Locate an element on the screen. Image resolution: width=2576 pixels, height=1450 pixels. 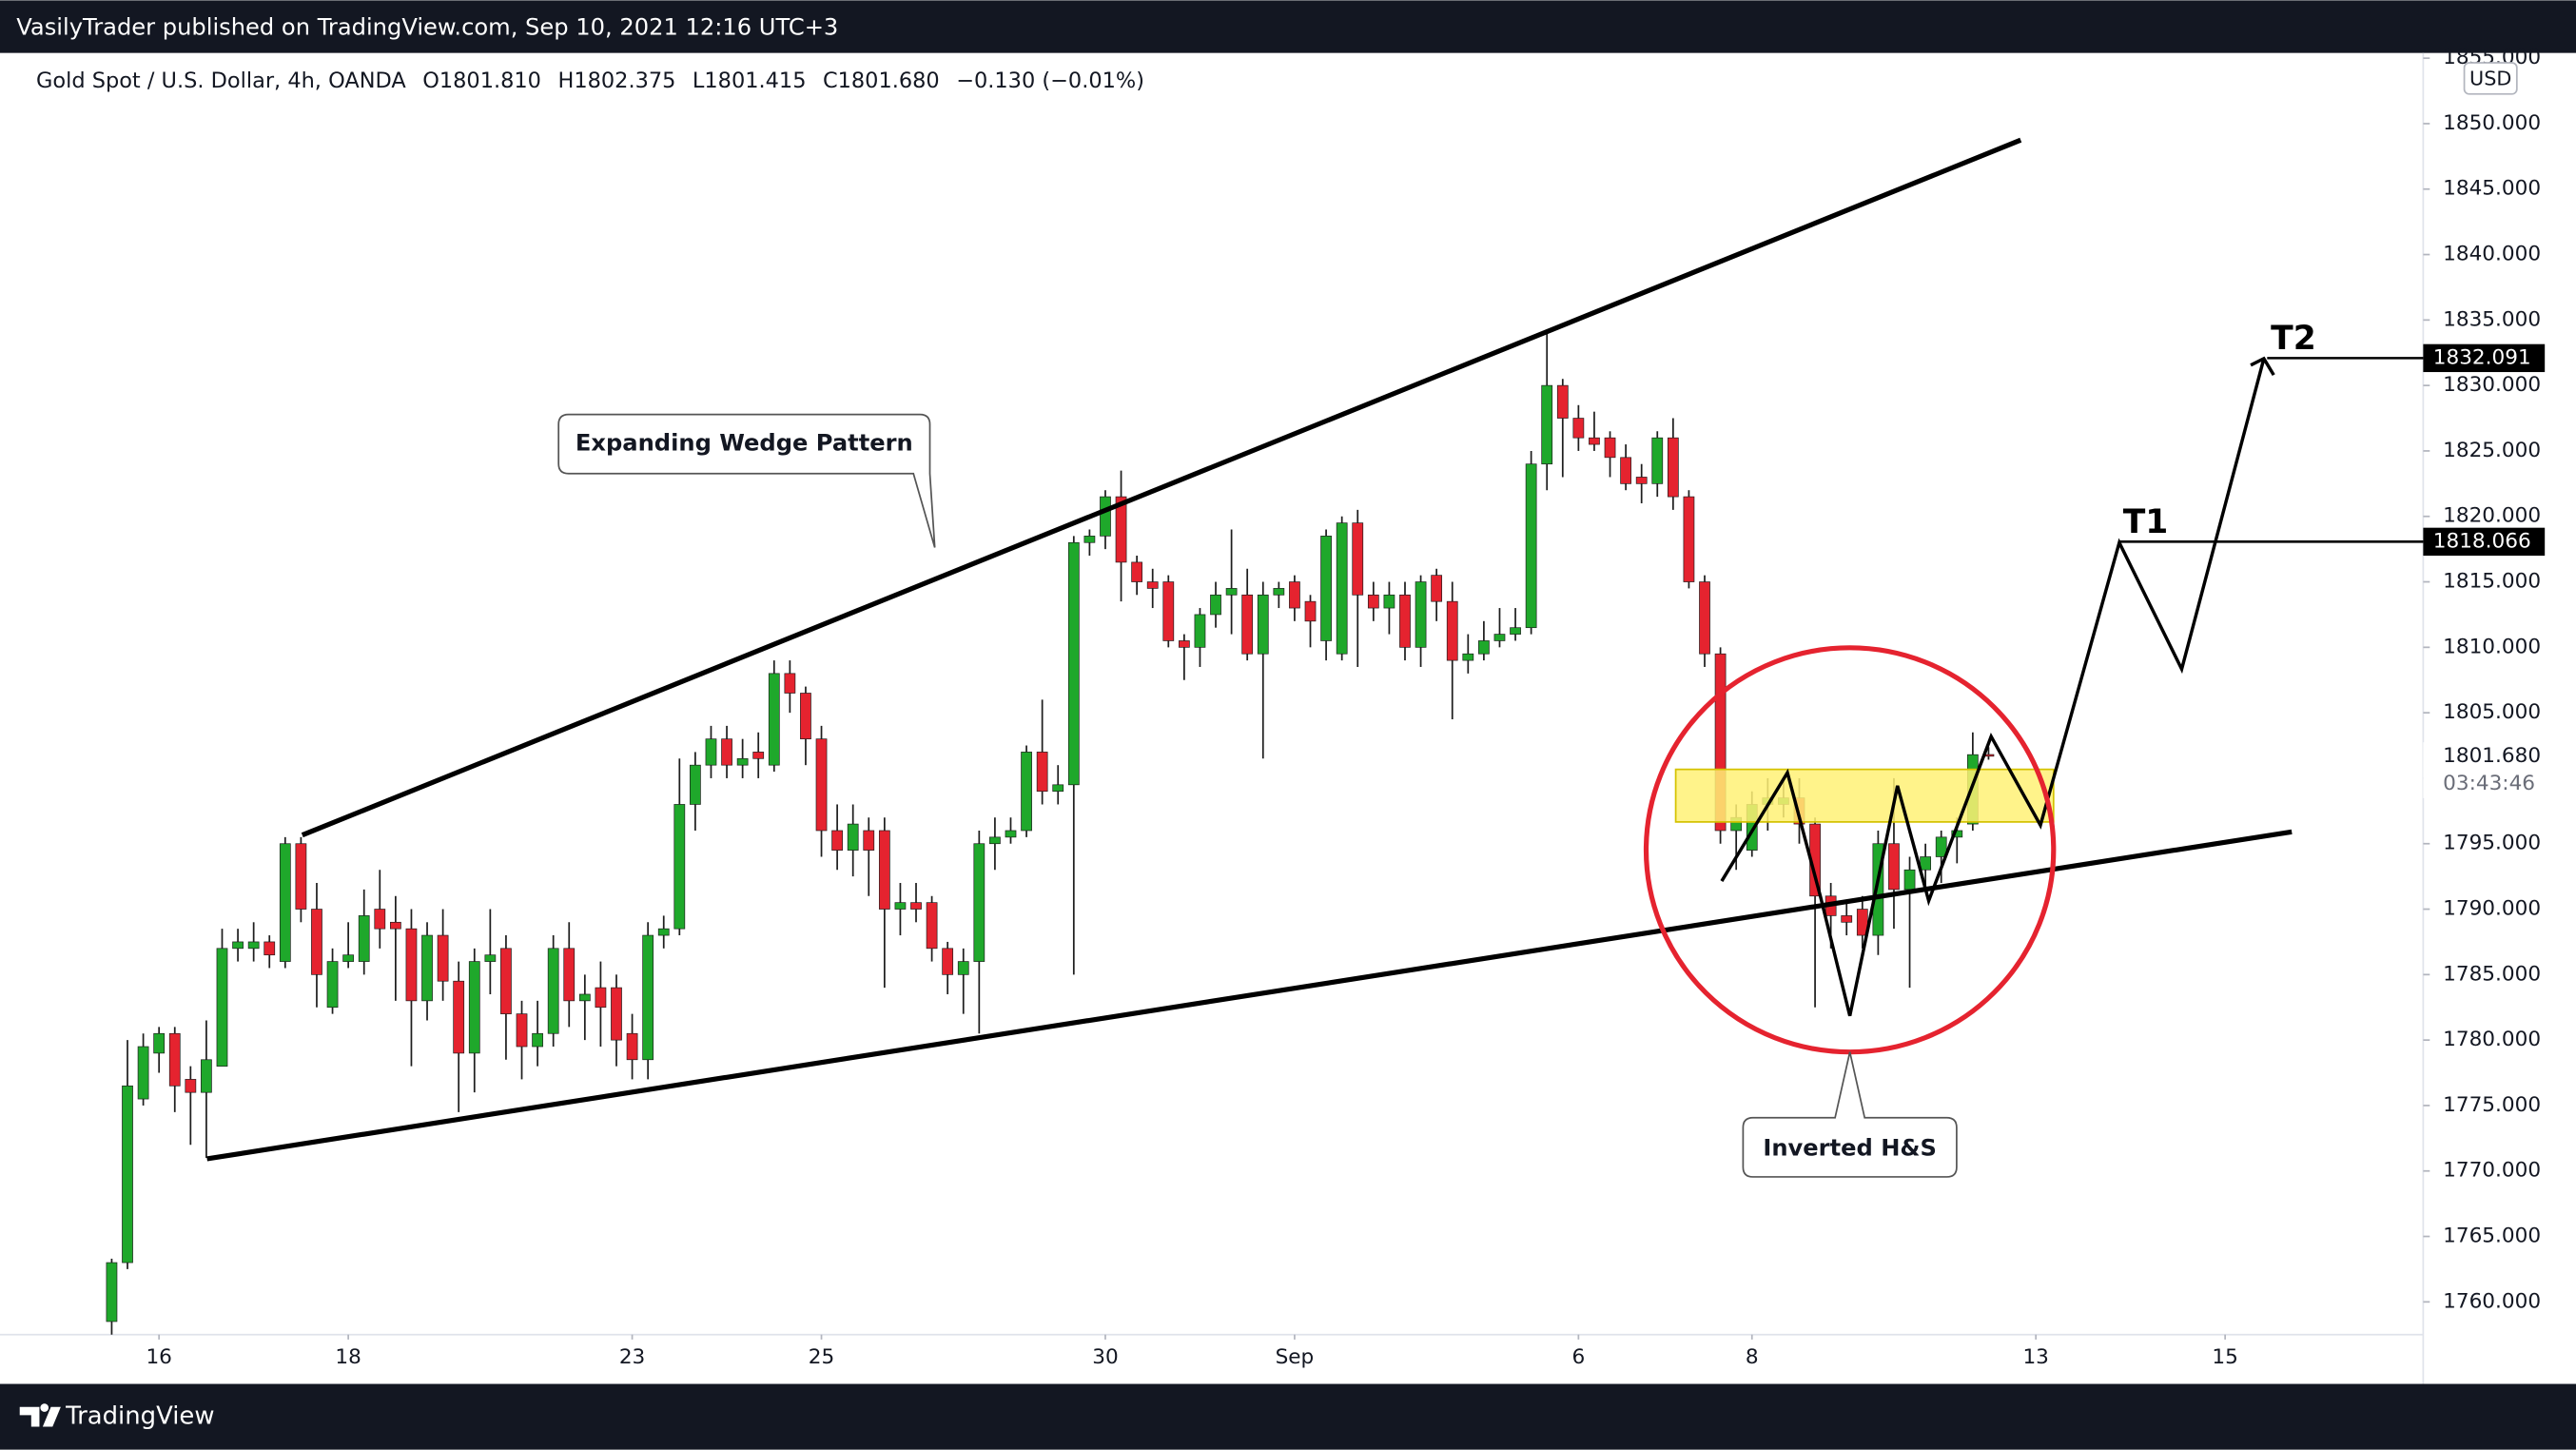
ohlc-high: H1802.375 is located at coordinates (616, 81).